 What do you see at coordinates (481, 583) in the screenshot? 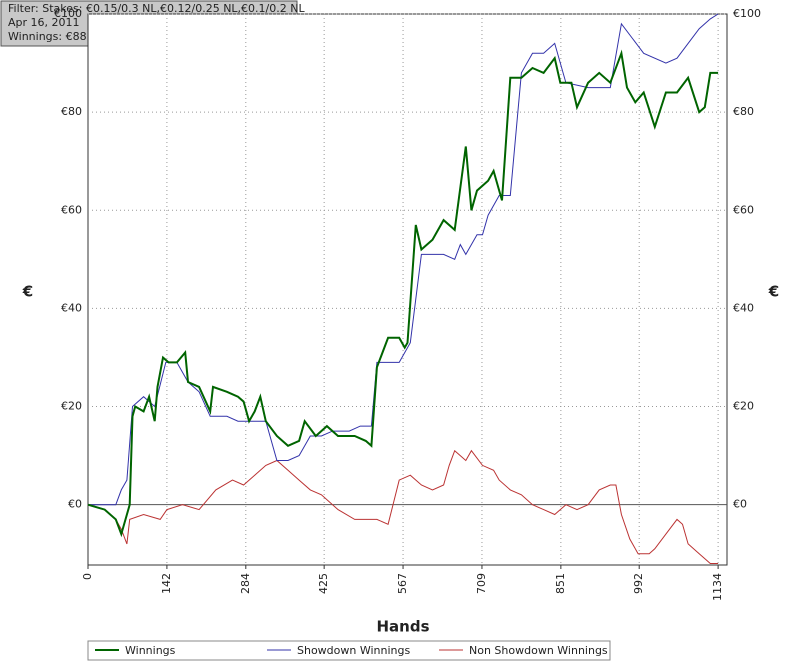
I see `x-tick-label: 709` at bounding box center [481, 583].